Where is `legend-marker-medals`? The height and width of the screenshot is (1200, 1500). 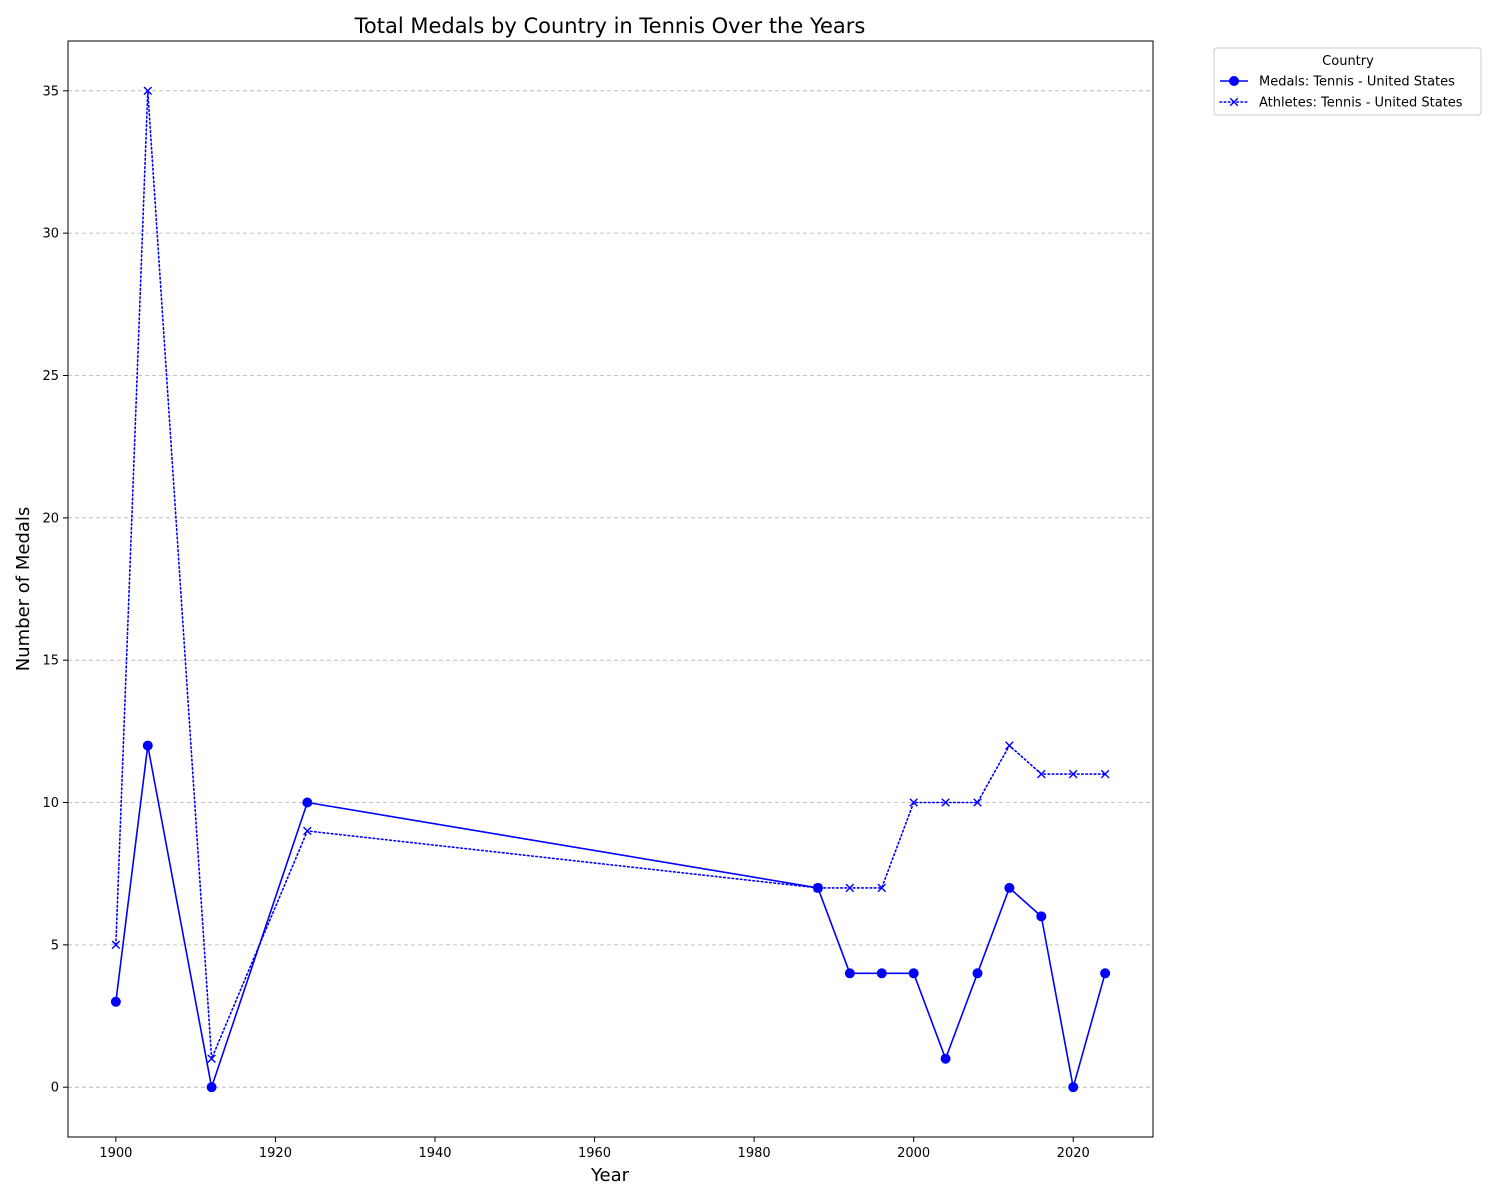 legend-marker-medals is located at coordinates (1234, 81).